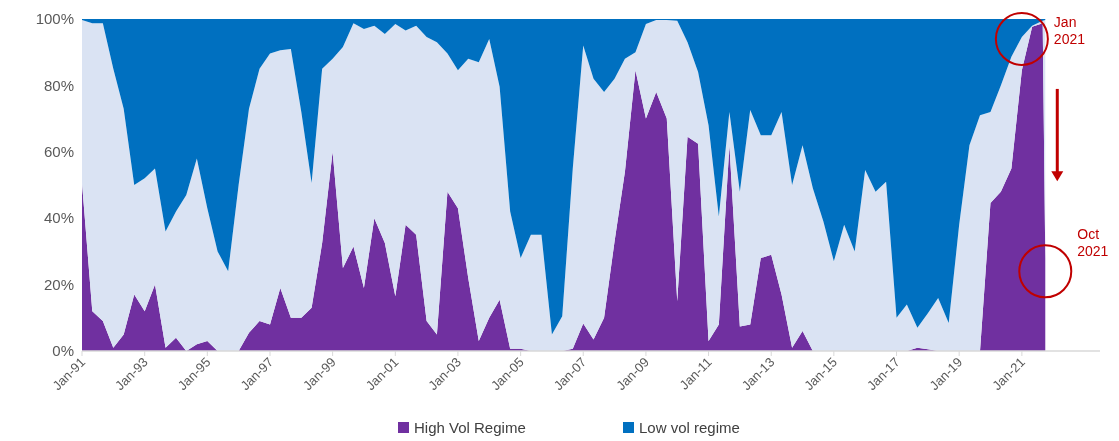  What do you see at coordinates (58, 284) in the screenshot?
I see `y-tick-label: 20%` at bounding box center [58, 284].